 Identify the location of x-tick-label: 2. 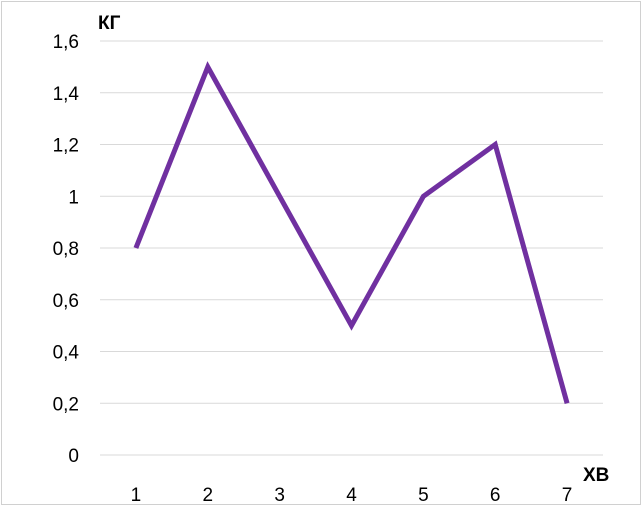
(207, 495).